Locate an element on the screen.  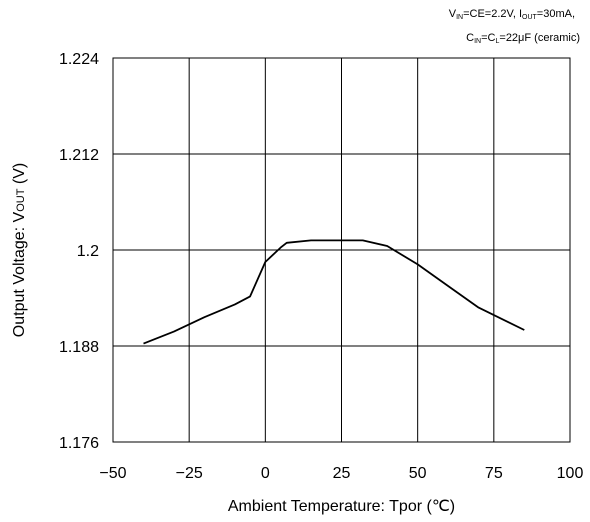
y-axis-label-main: Output Voltage: V is located at coordinates (19, 274).